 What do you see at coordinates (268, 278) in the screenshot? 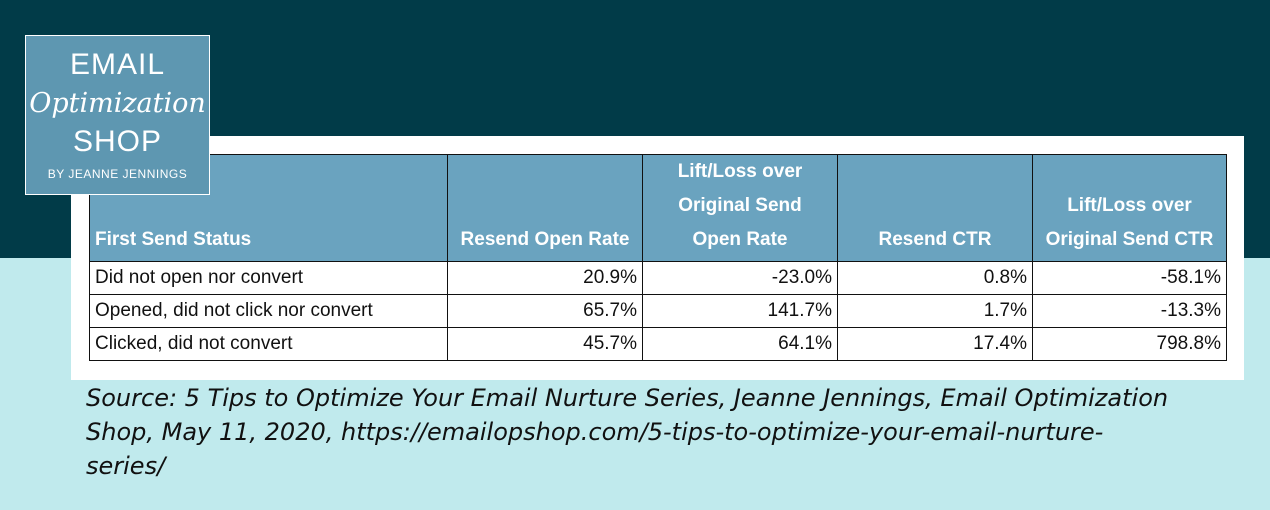
I see `cell-first-send-status: Did not open nor convert` at bounding box center [268, 278].